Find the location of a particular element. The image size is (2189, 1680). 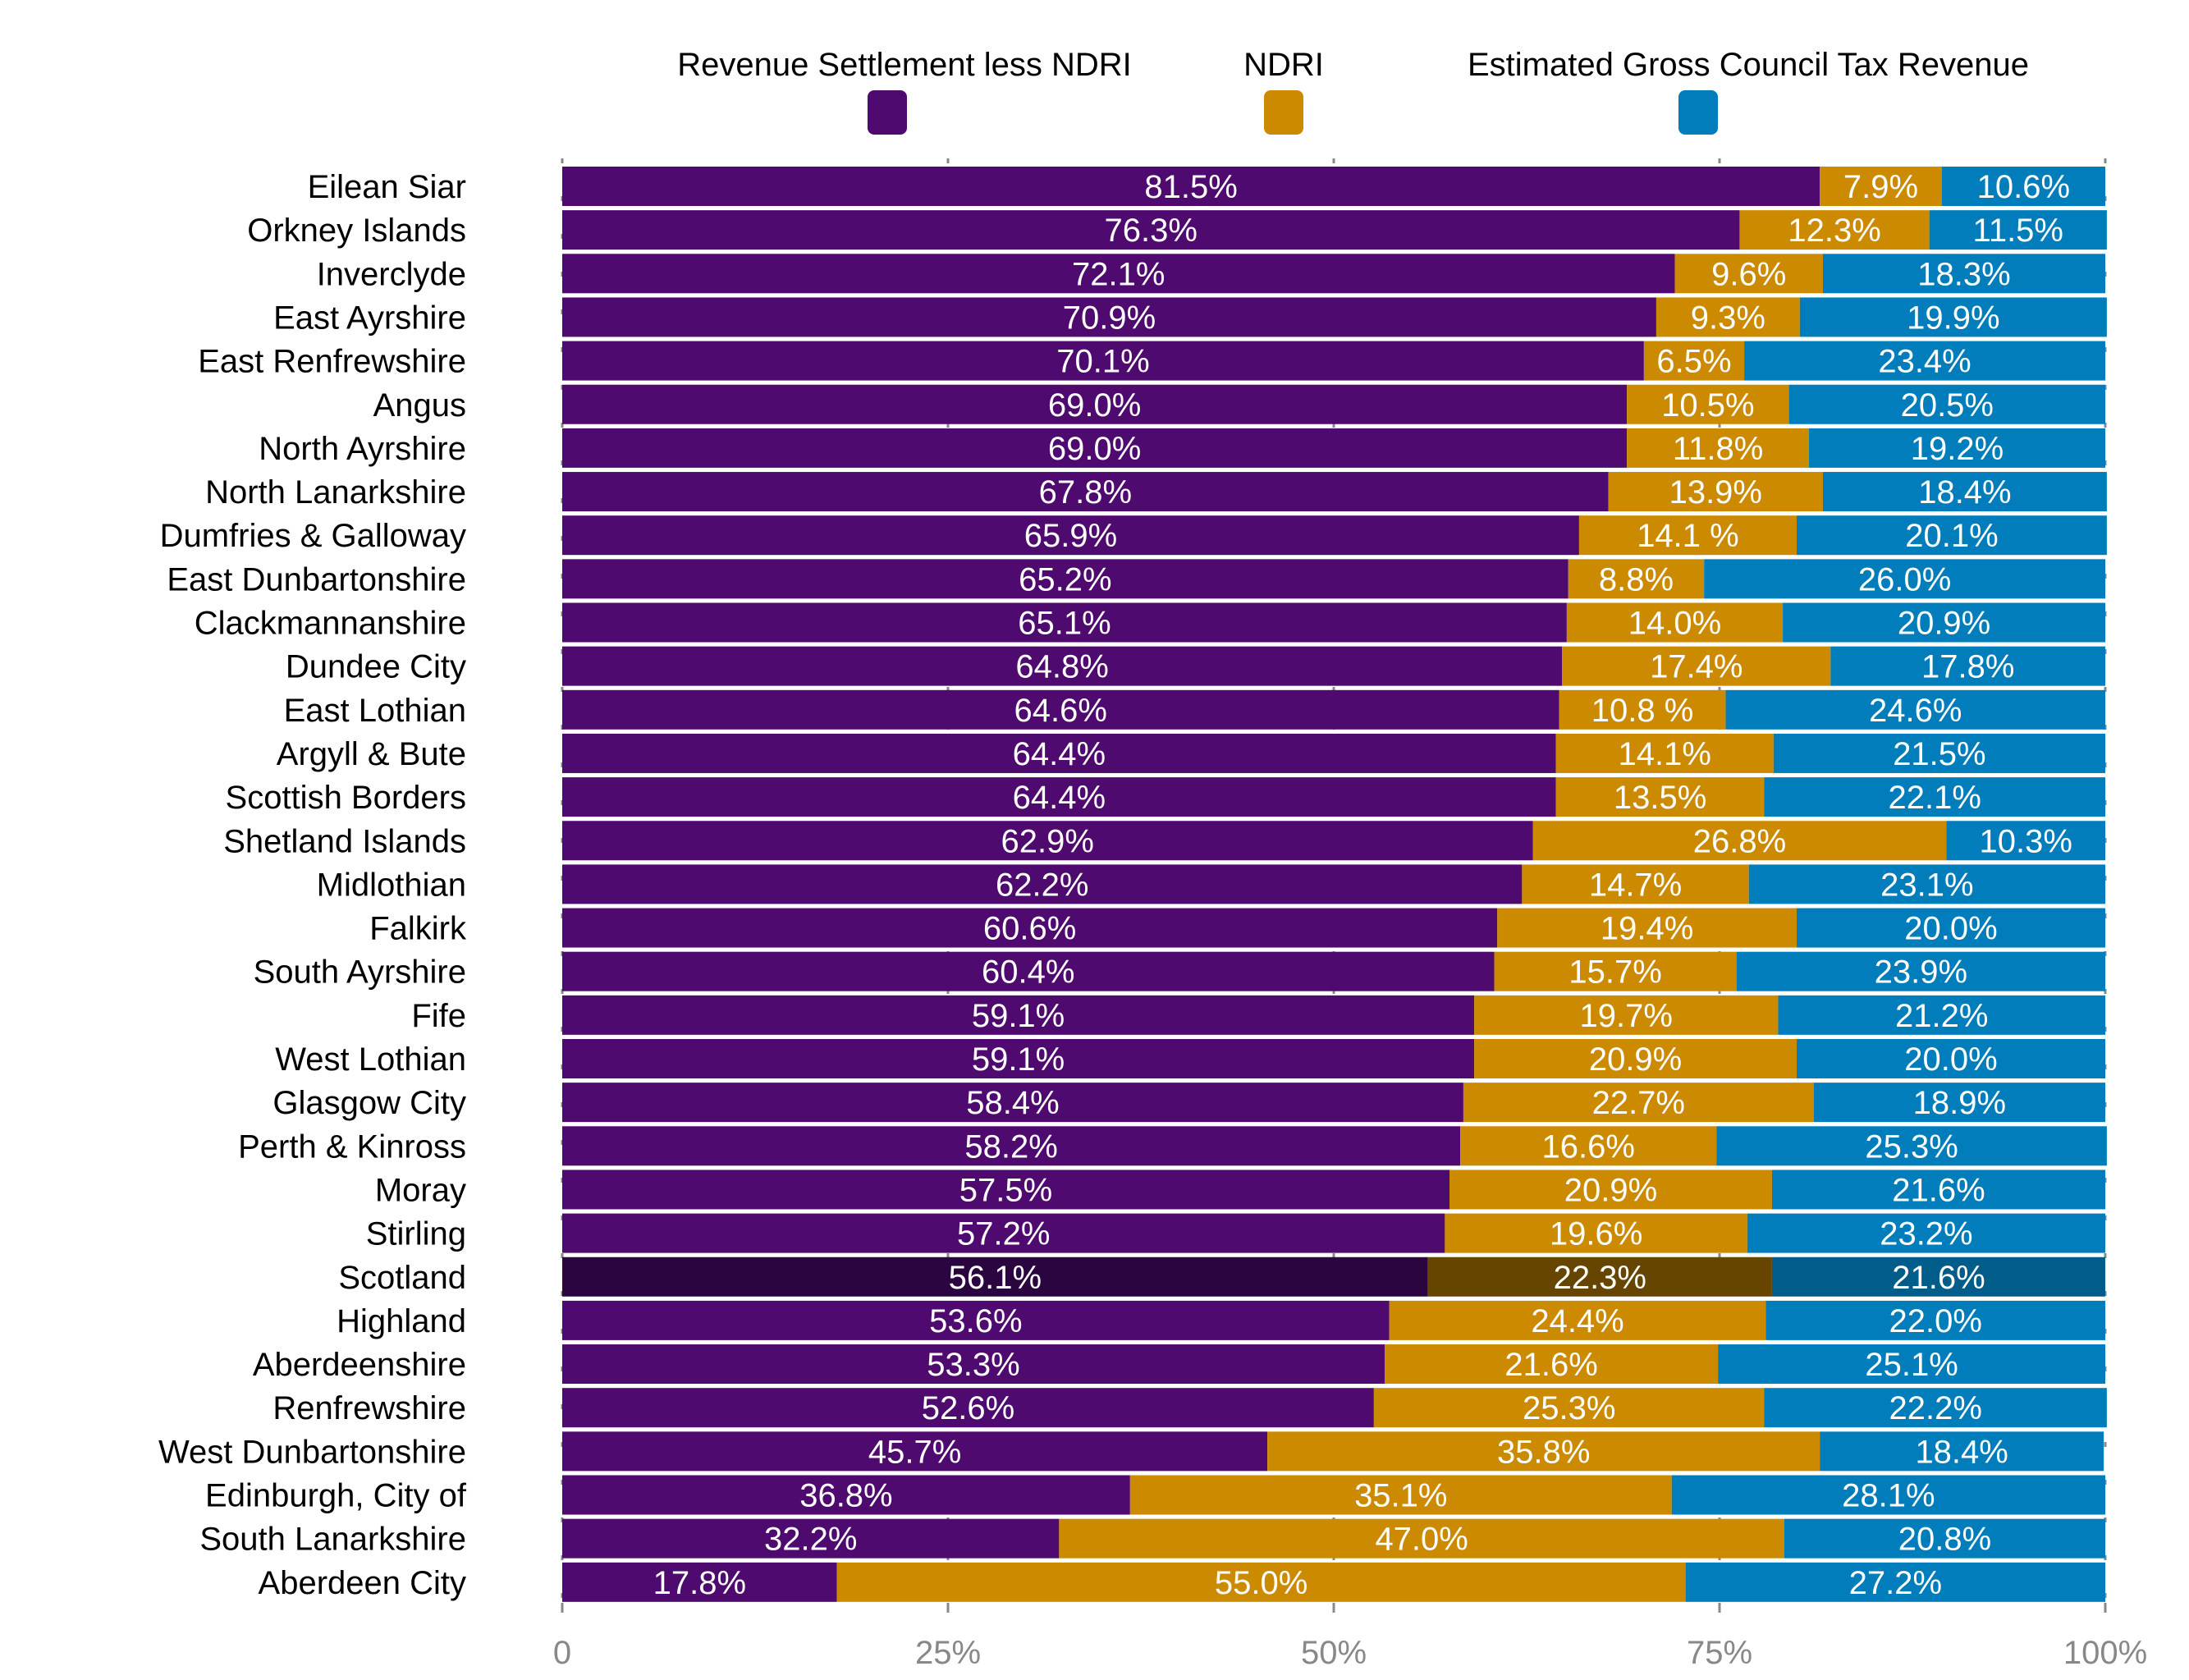

legend-label-revenue-settlement: Revenue Settlement less NDRI is located at coordinates (904, 65).